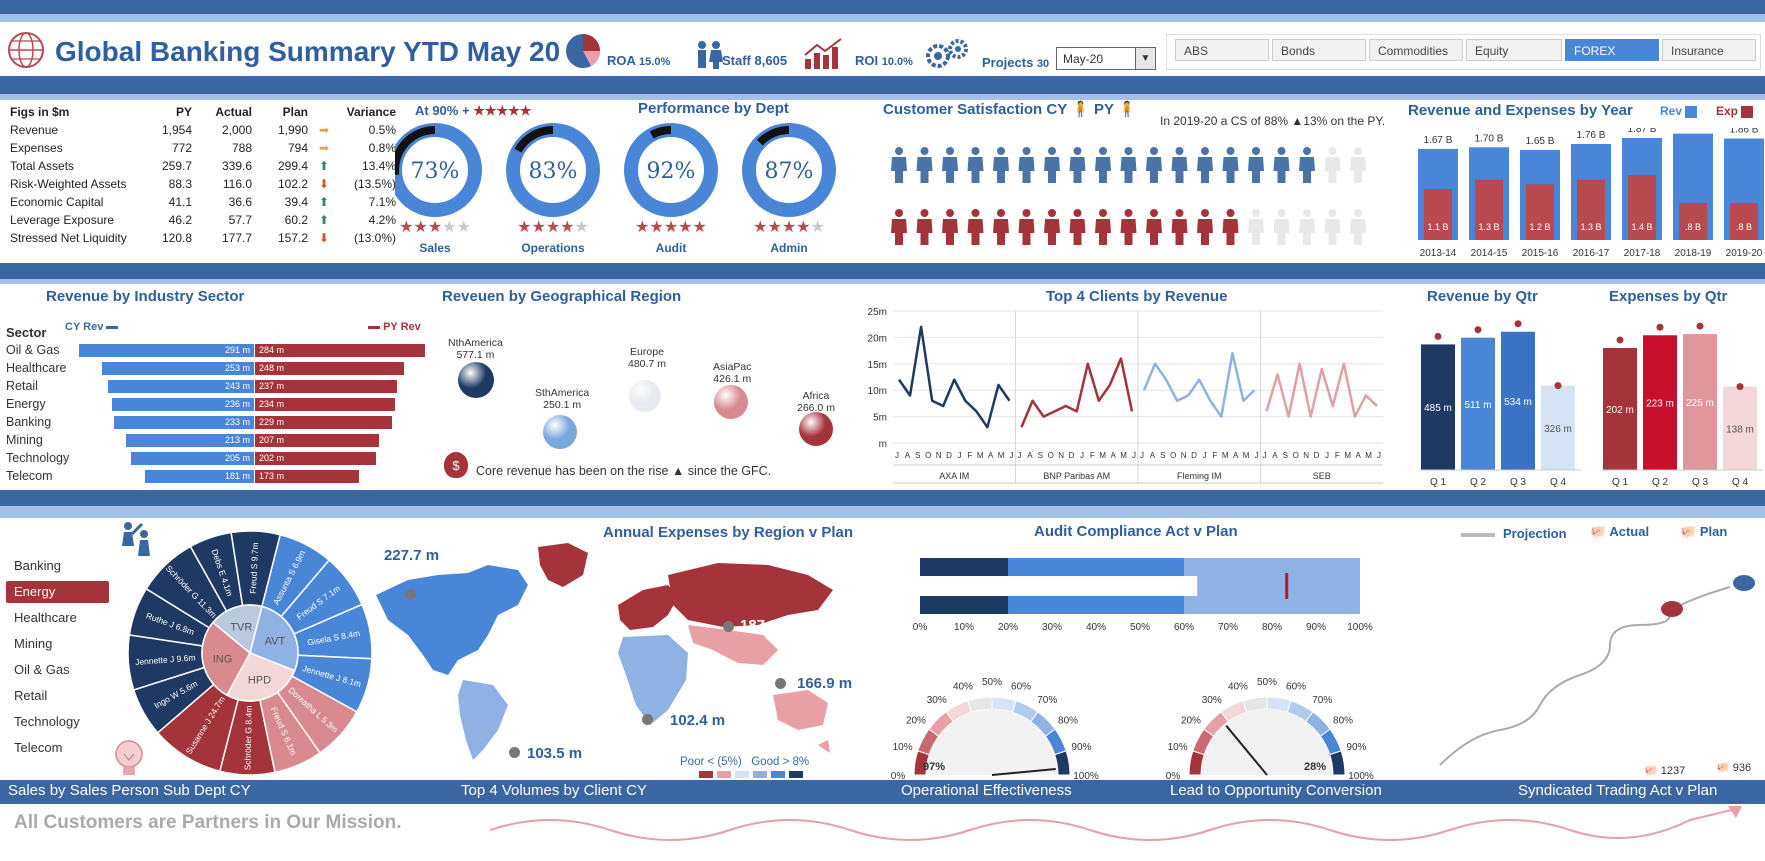 This screenshot has height=861, width=1765. Describe the element at coordinates (963, 687) in the screenshot. I see `gauge-tick: 40%` at that location.